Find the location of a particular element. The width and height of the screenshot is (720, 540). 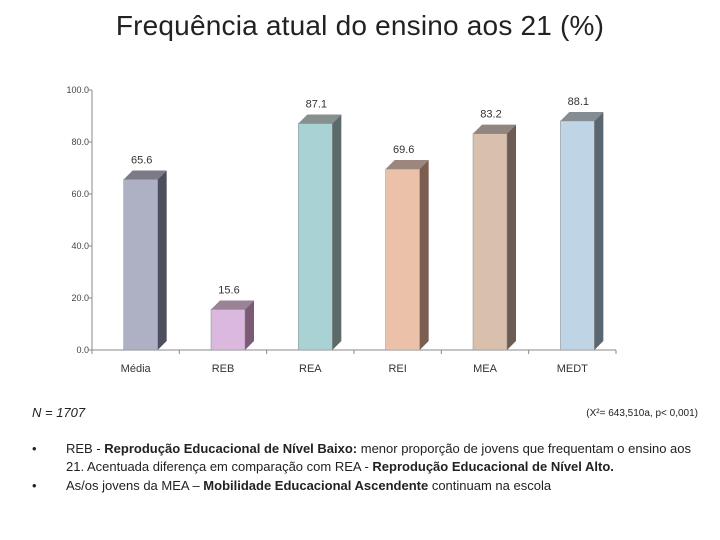

data-label: 88.1 is located at coordinates (578, 102).